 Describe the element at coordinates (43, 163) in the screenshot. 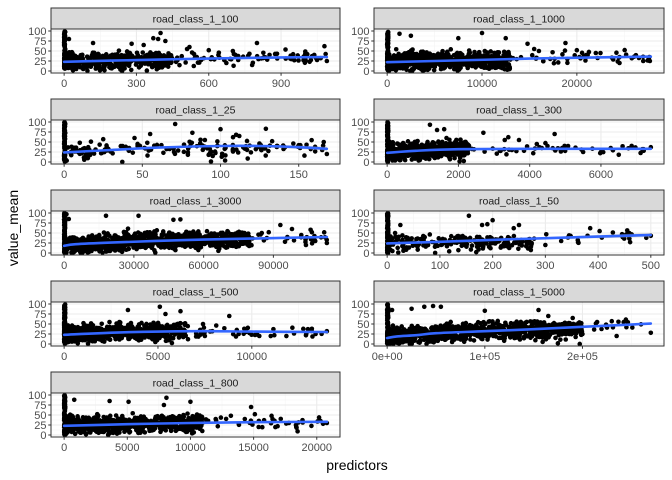

I see `y-tick-label: 0` at that location.